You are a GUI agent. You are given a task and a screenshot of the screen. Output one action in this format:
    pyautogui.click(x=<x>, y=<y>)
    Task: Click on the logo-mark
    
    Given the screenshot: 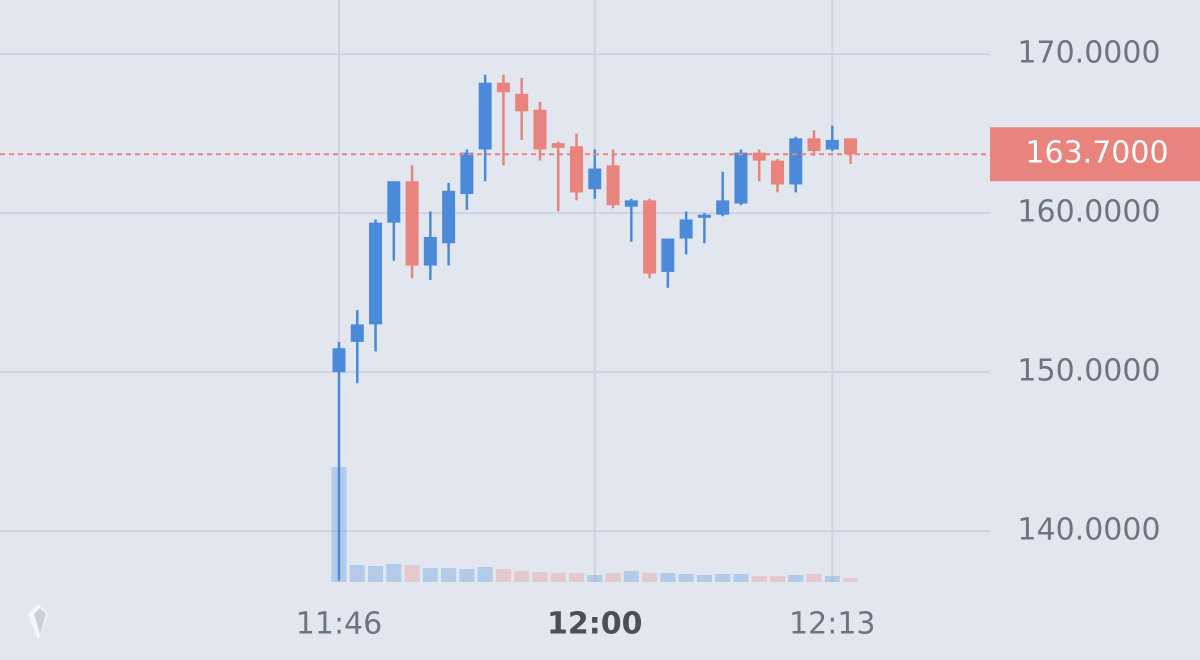 What is the action you would take?
    pyautogui.click(x=40, y=621)
    